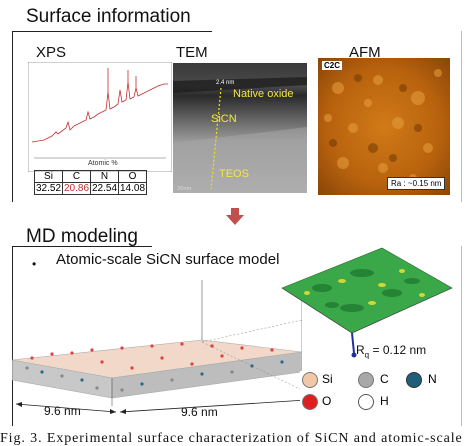 The width and height of the screenshot is (474, 446). What do you see at coordinates (225, 83) in the screenshot?
I see `tem-thickness: 2.4 nm` at bounding box center [225, 83].